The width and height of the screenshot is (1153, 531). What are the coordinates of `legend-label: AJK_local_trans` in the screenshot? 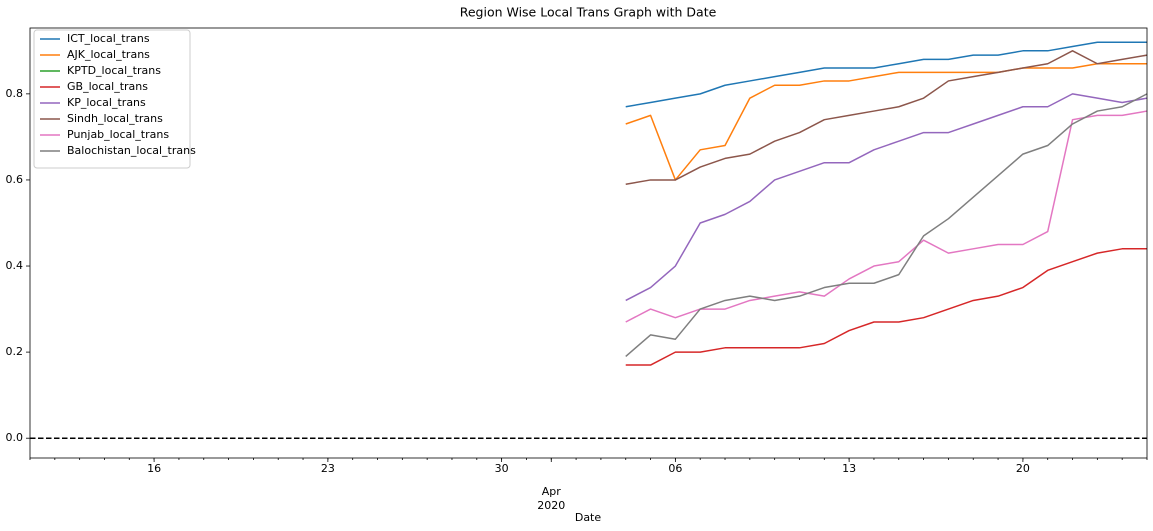 It's located at (108, 54).